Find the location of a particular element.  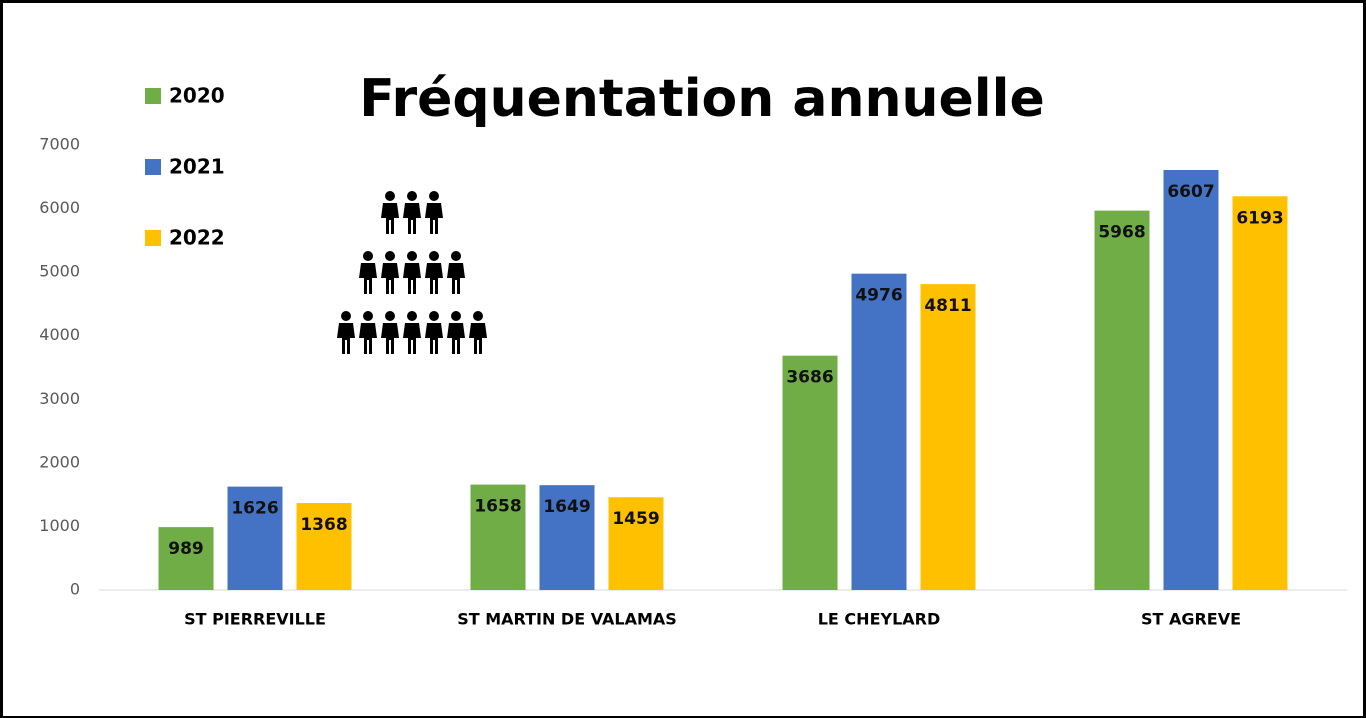

data-label: 1459 is located at coordinates (635, 519).